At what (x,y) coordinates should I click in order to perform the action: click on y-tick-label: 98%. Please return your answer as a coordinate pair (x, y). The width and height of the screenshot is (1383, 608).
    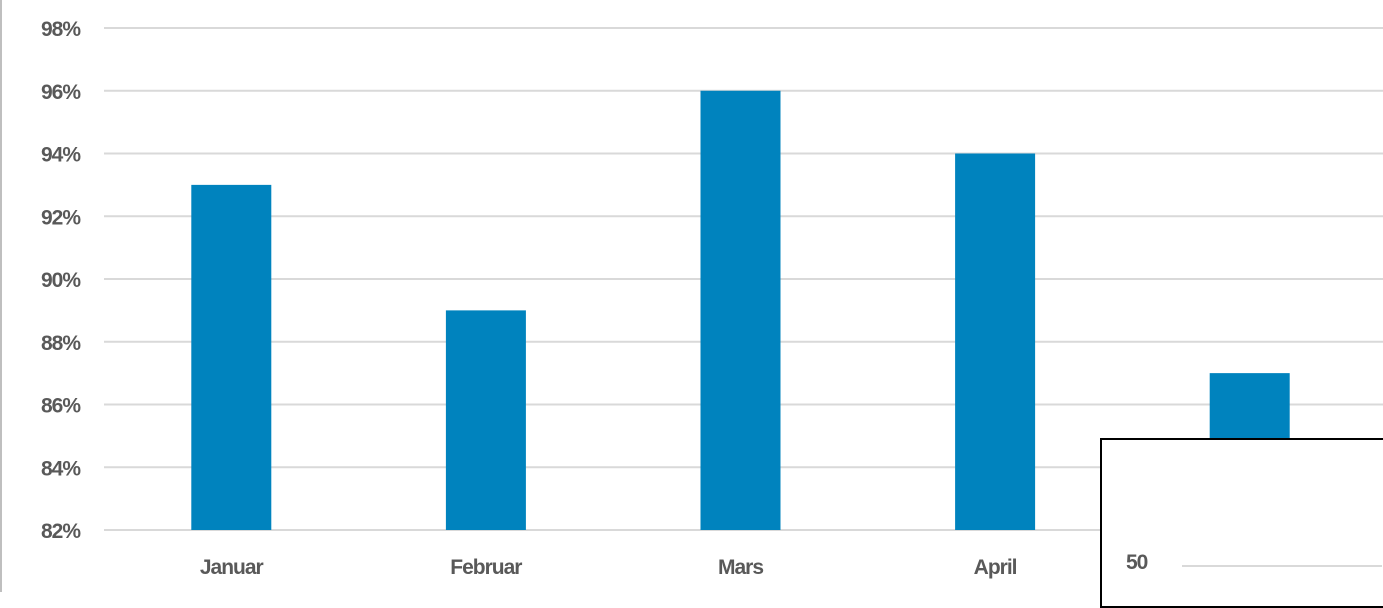
    Looking at the image, I should click on (61, 29).